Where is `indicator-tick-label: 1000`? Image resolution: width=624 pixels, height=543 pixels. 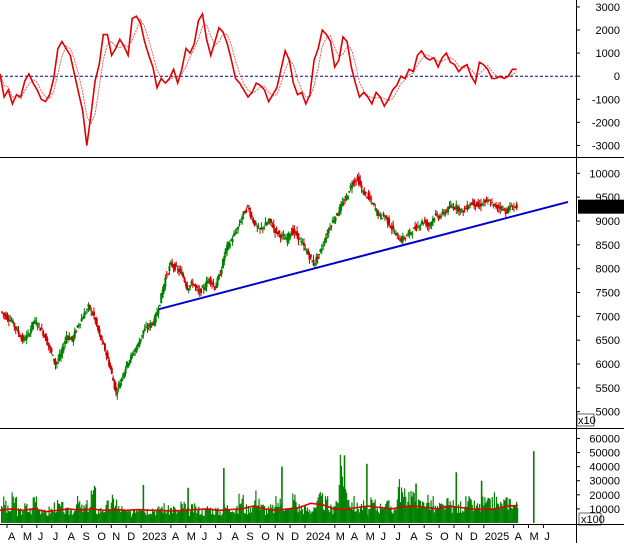
indicator-tick-label: 1000 is located at coordinates (608, 54).